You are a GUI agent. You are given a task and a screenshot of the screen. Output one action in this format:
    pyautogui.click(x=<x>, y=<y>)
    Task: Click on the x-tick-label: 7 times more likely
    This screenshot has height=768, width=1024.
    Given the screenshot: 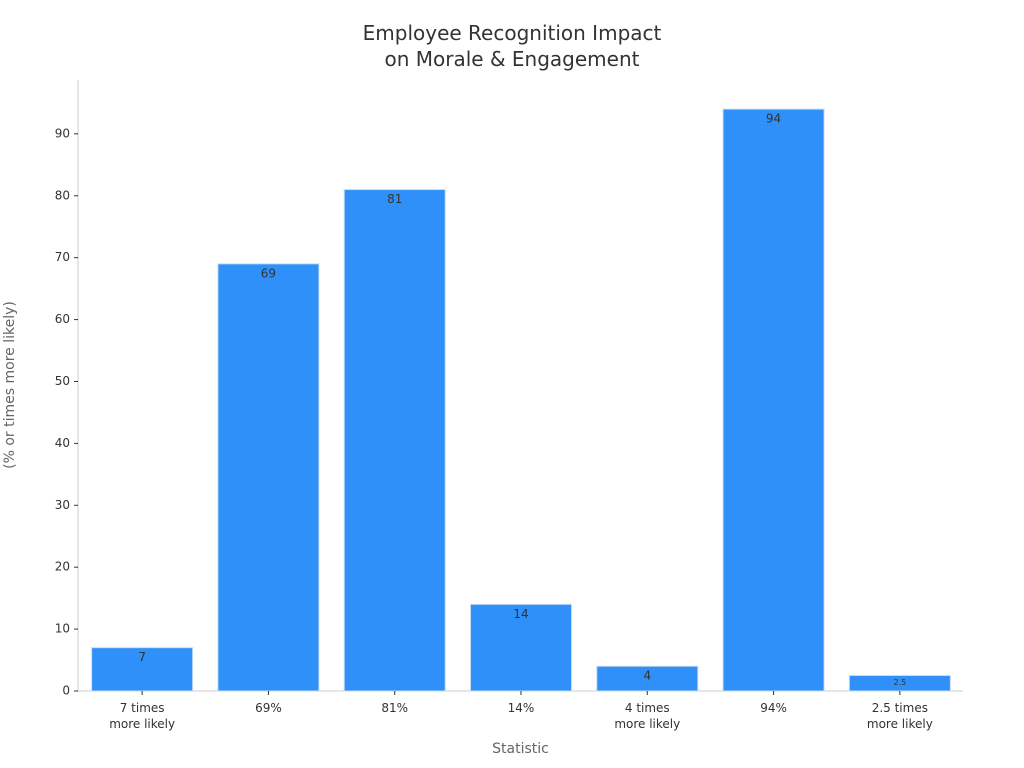 What is the action you would take?
    pyautogui.click(x=142, y=716)
    